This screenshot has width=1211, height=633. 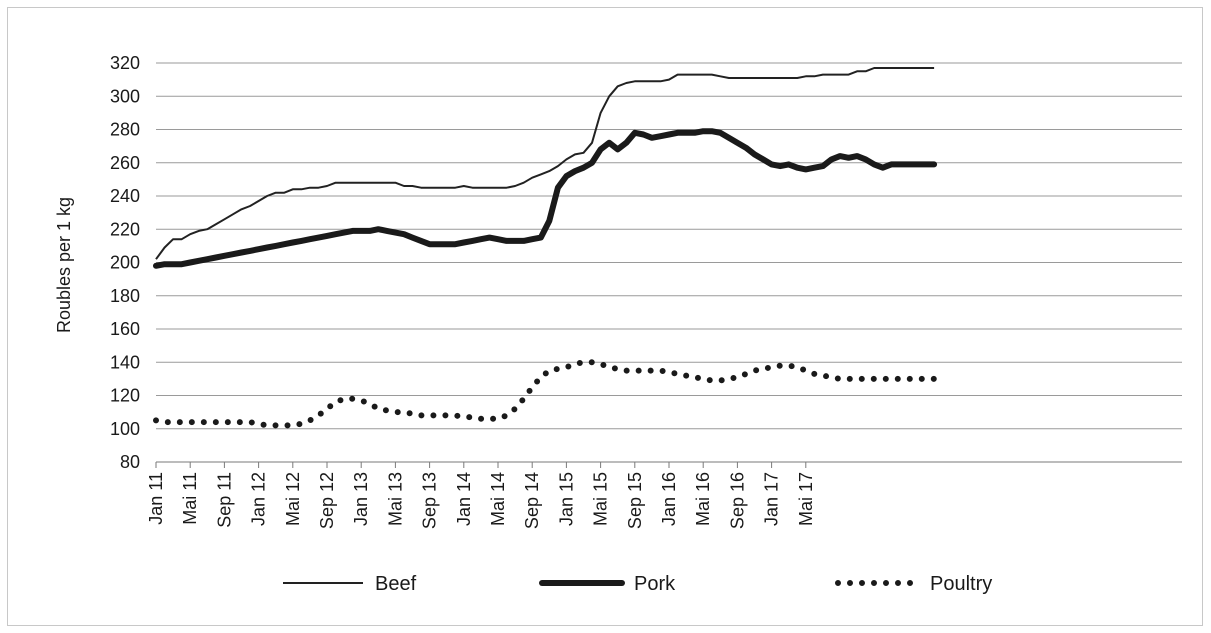 I want to click on legend-label-beef: Beef, so click(x=396, y=584).